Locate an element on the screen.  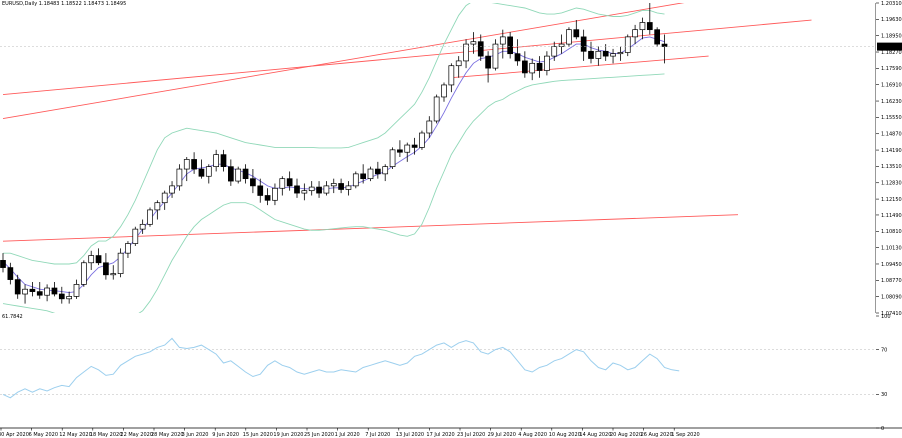
time-tick-label: 26 Aug 2020 is located at coordinates (657, 435).